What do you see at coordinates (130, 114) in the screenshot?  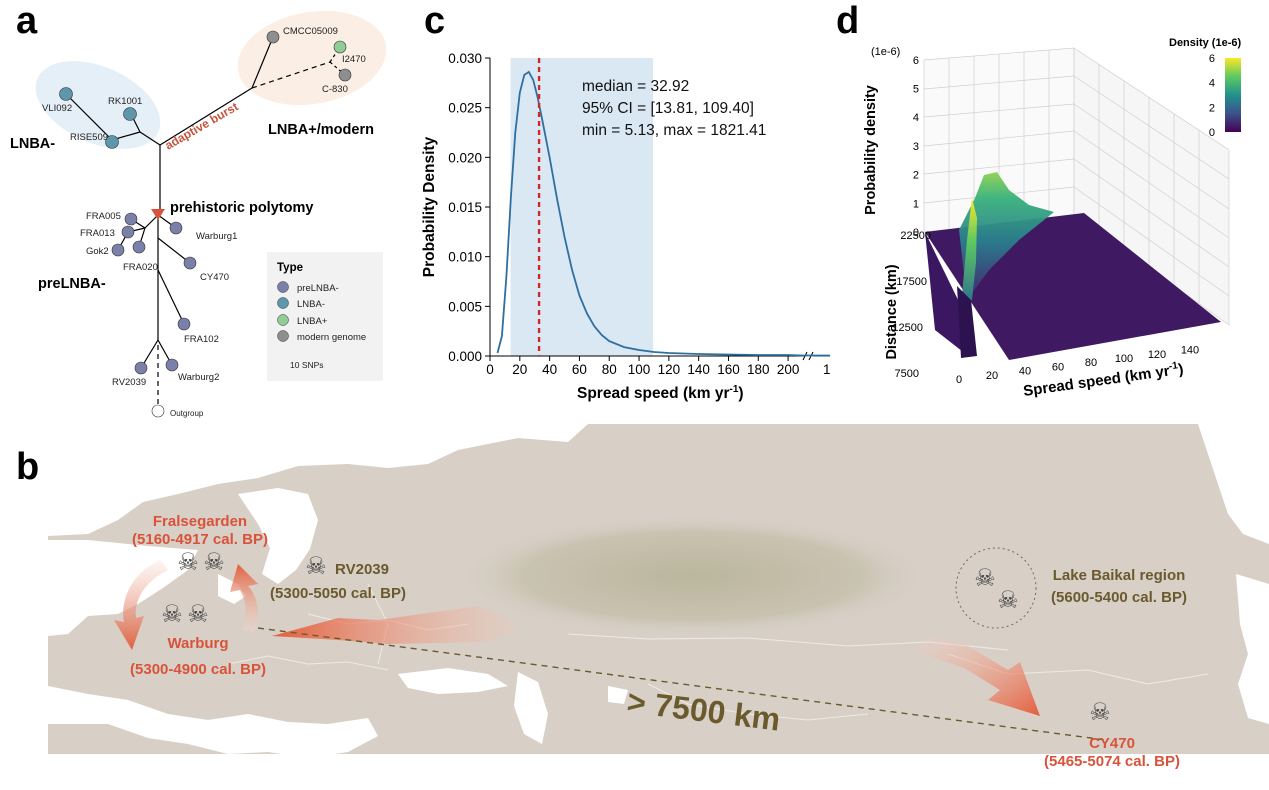 I see `node-rk1001` at bounding box center [130, 114].